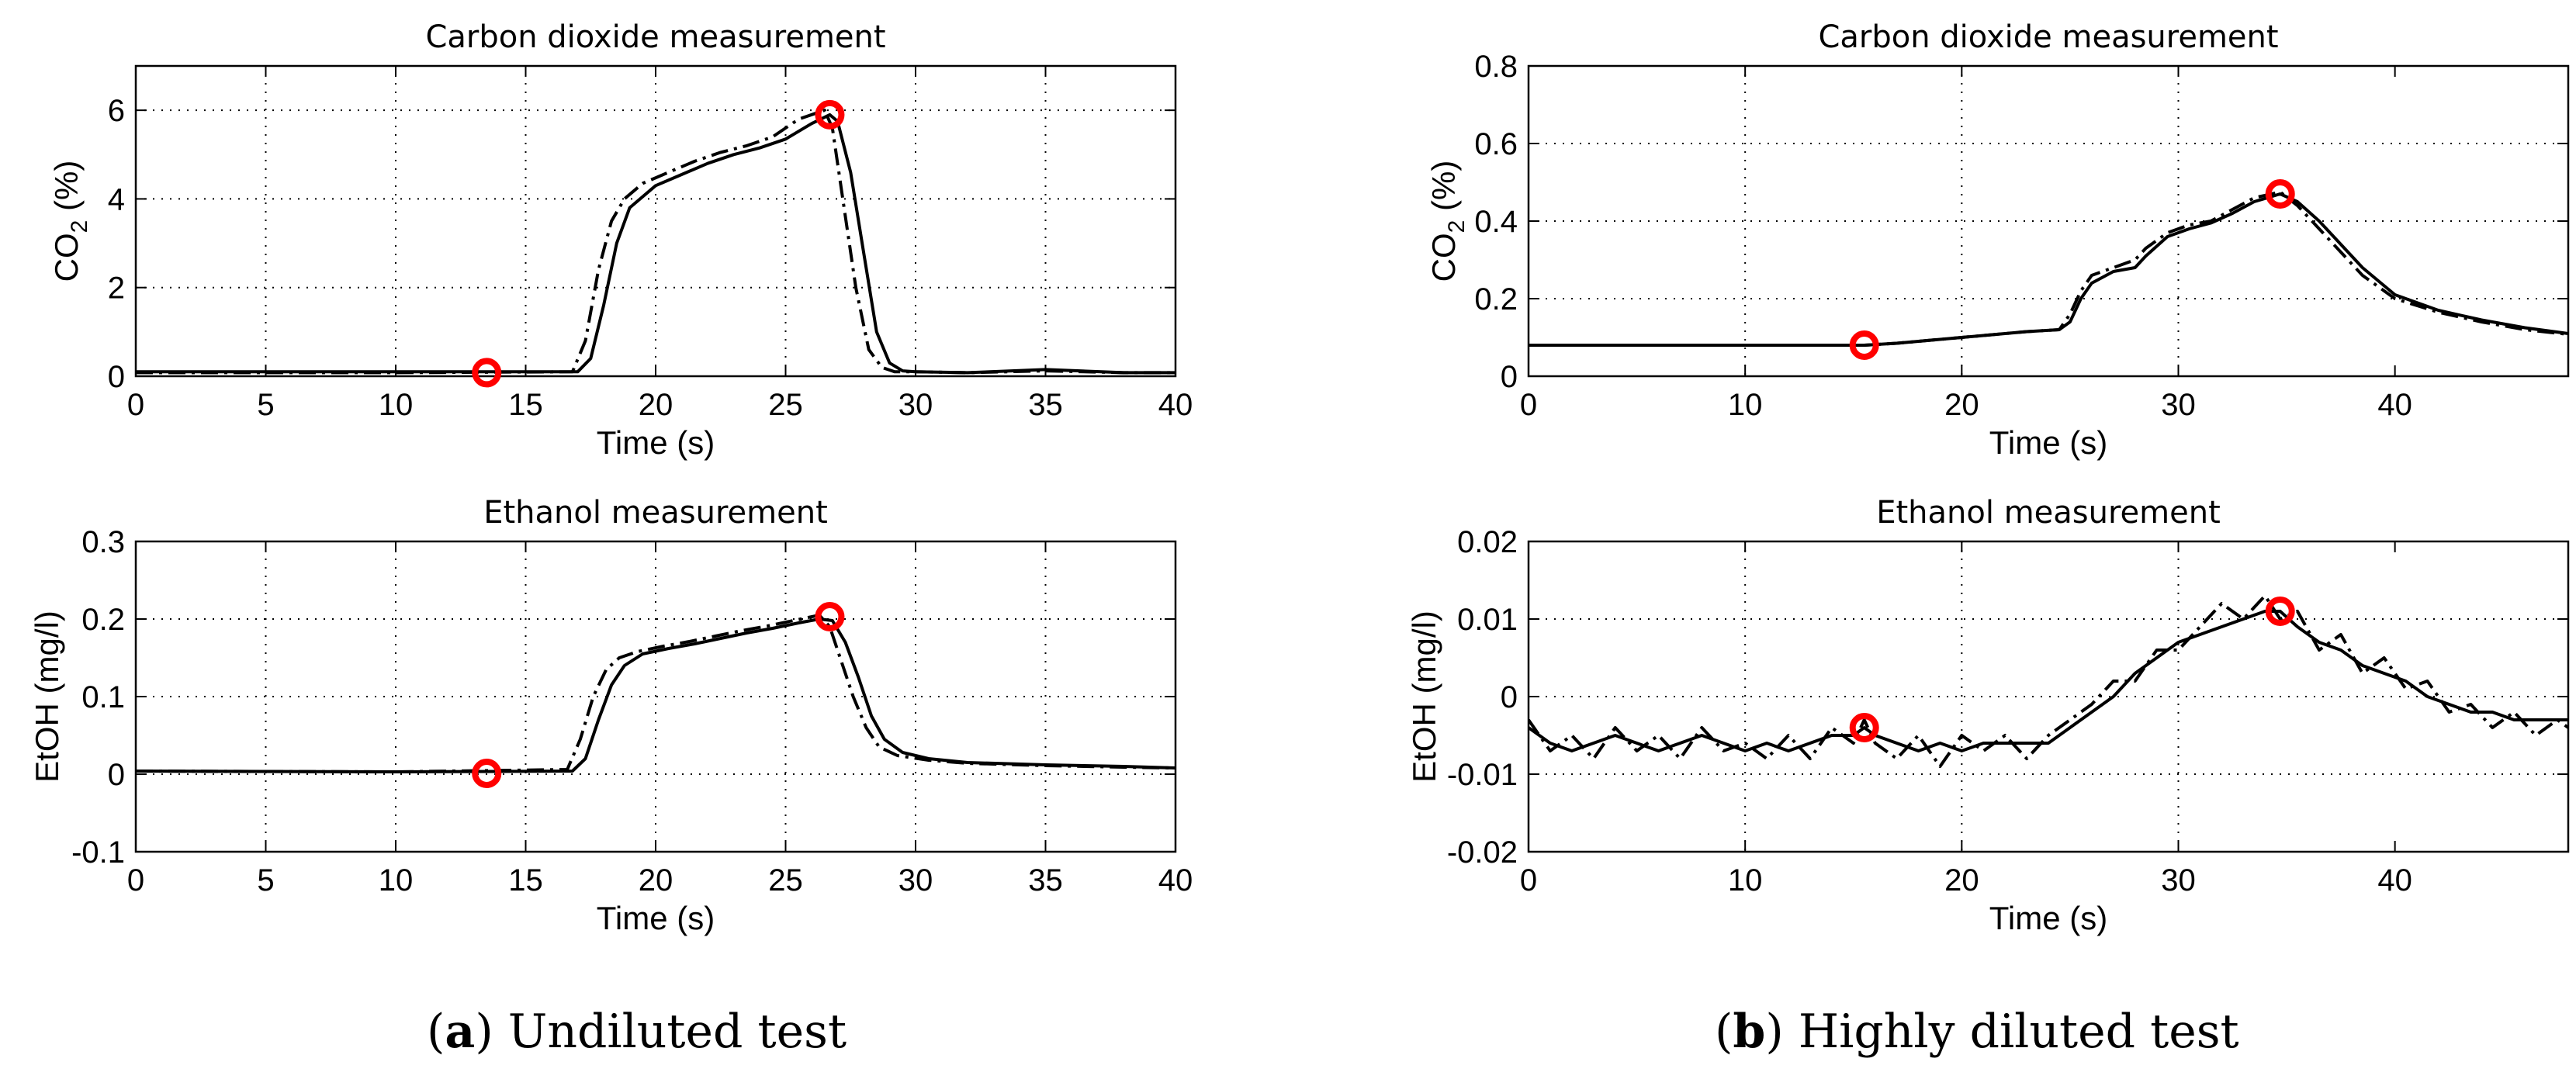  I want to click on y-tick-label: -0.1, so click(98, 852).